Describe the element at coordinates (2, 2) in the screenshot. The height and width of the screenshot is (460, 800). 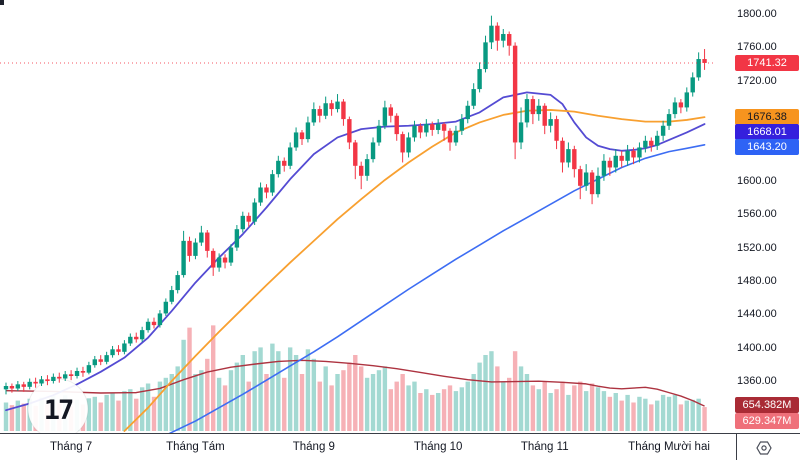
I see `corner-artifact` at that location.